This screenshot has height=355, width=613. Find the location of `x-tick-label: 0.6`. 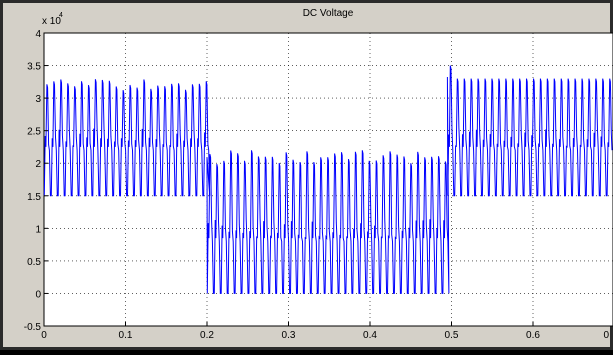

x-tick-label: 0.6 is located at coordinates (533, 335).